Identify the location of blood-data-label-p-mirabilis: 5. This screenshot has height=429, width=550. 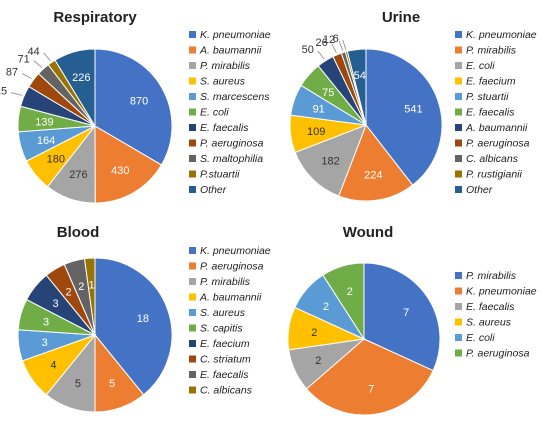
(78, 384).